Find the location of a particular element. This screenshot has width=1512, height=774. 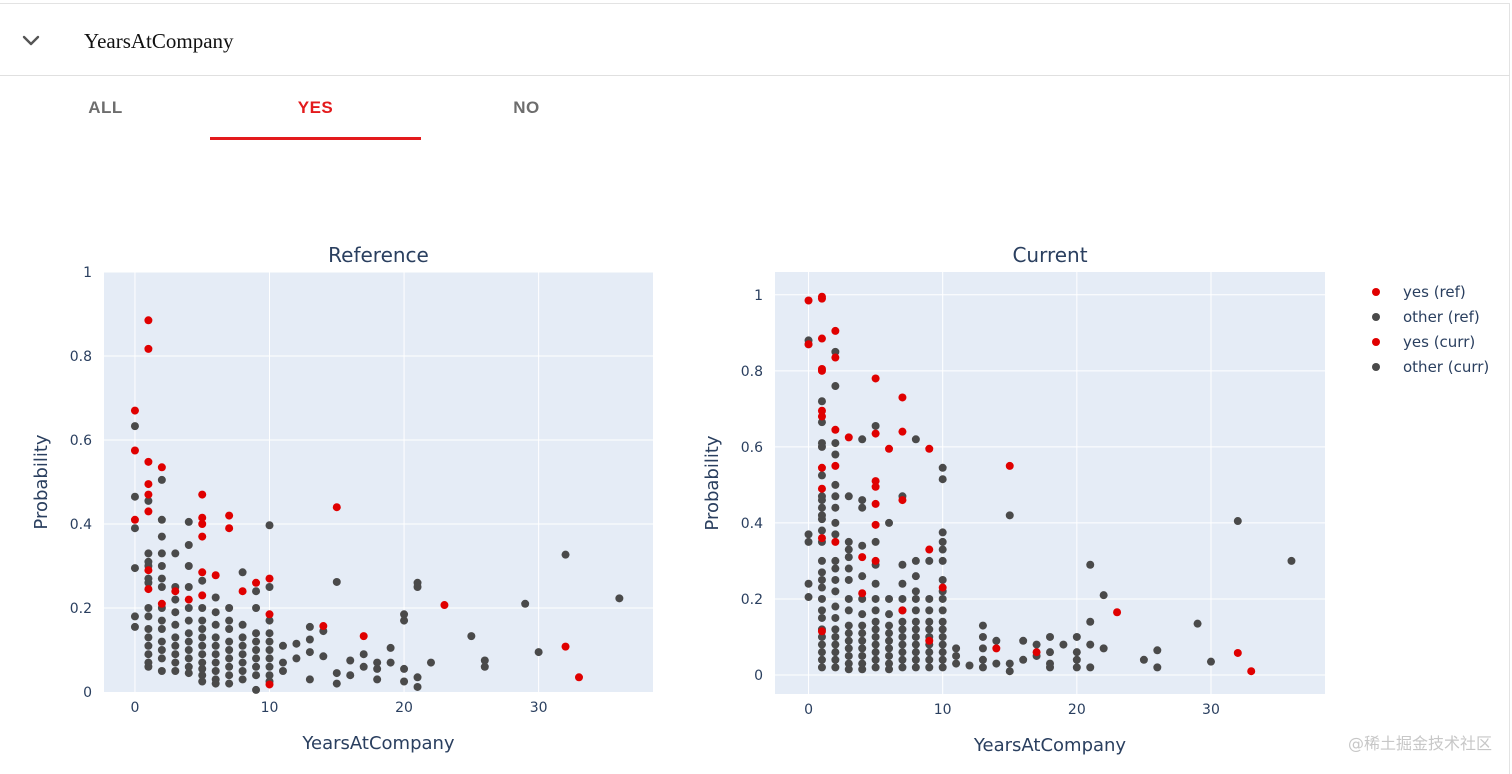

watermark: @稀土掘金技术社区 is located at coordinates (1419, 743).